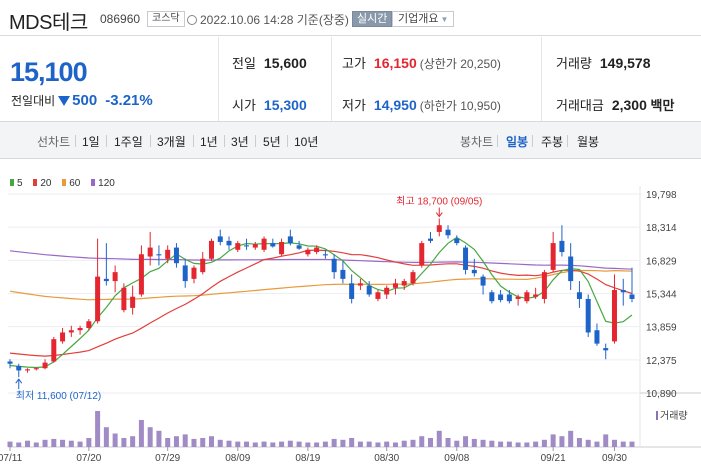 The image size is (701, 471). What do you see at coordinates (244, 63) in the screenshot?
I see `prev-close-label: 전일` at bounding box center [244, 63].